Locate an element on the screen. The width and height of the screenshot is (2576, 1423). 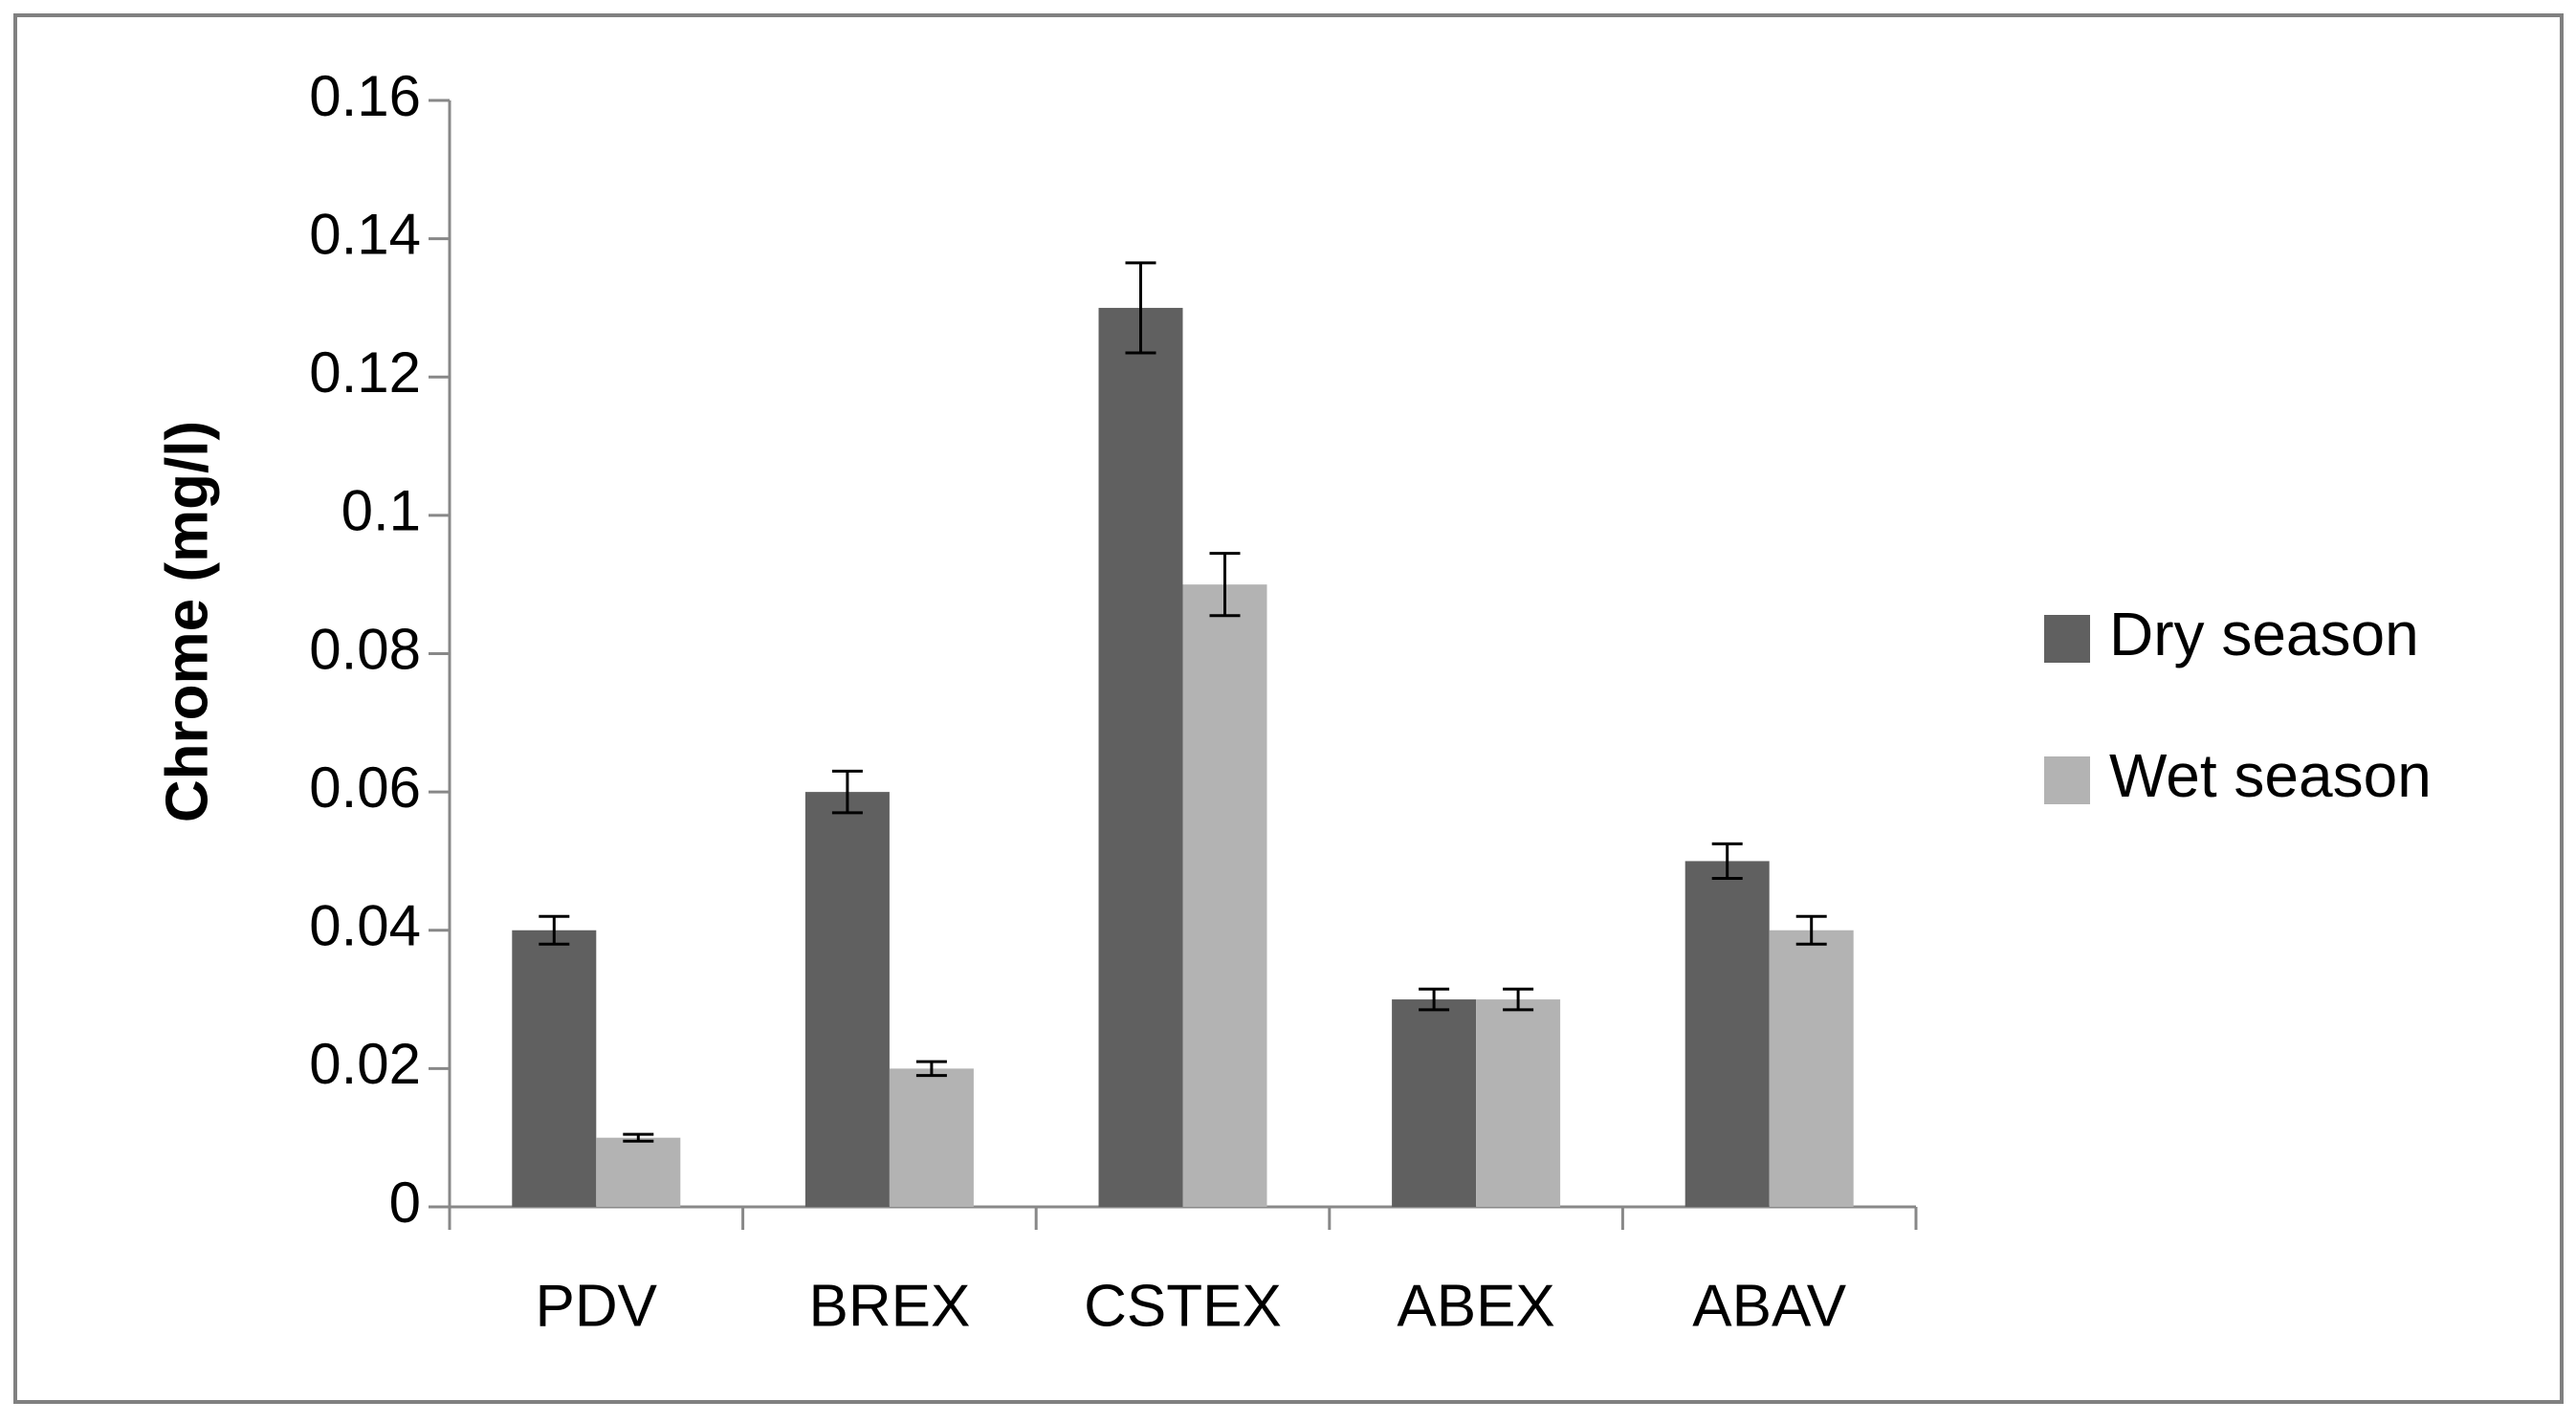
y-tick-label: 0 is located at coordinates (405, 1203).